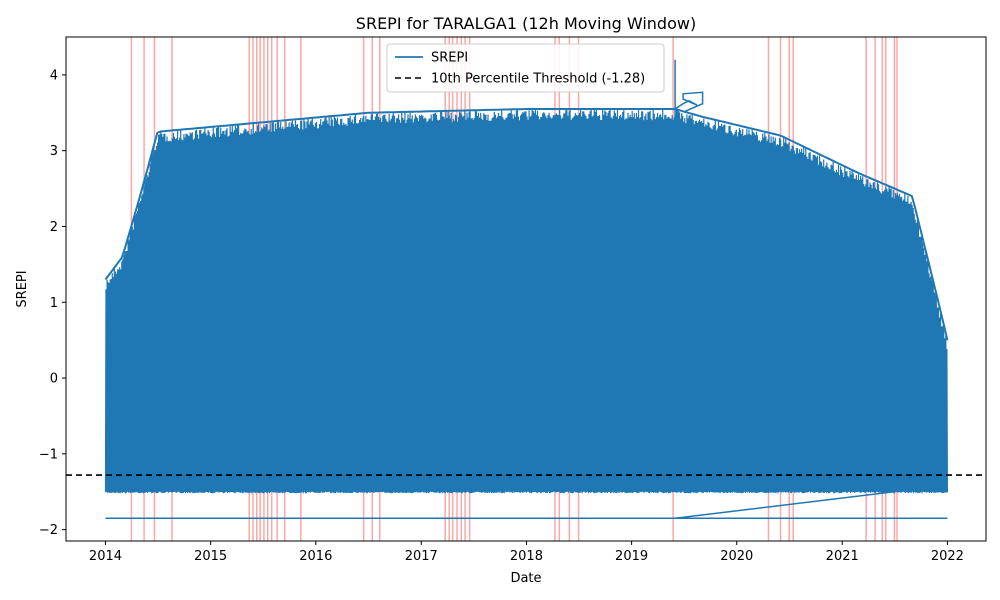 This screenshot has height=600, width=1000. Describe the element at coordinates (54, 379) in the screenshot. I see `y-tick-label: 0` at that location.